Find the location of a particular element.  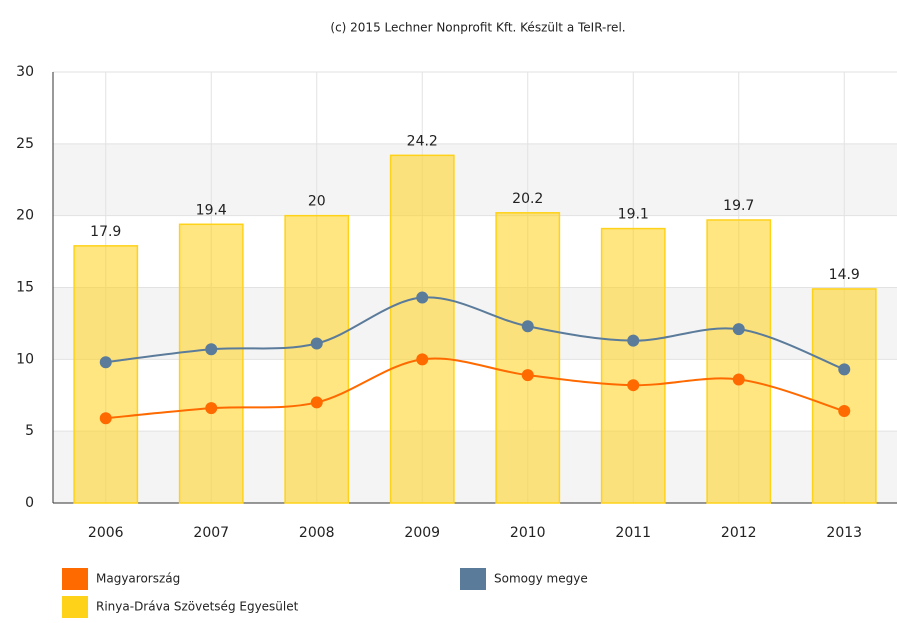

x-tick-label: 2009 is located at coordinates (422, 533).